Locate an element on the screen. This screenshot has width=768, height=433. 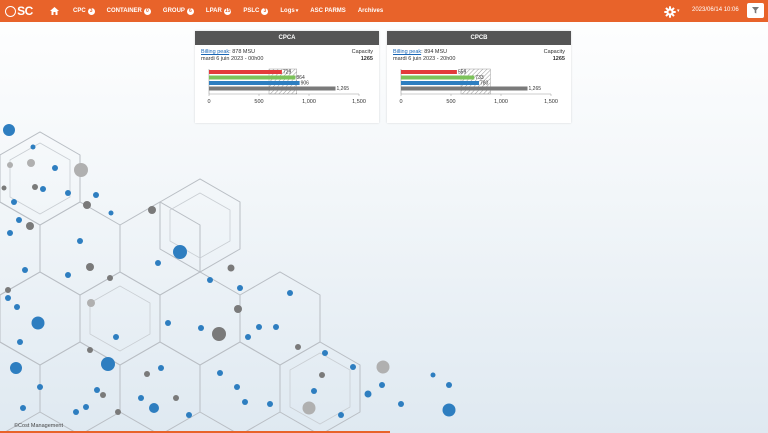
app-logo: SC is located at coordinates (19, 11).